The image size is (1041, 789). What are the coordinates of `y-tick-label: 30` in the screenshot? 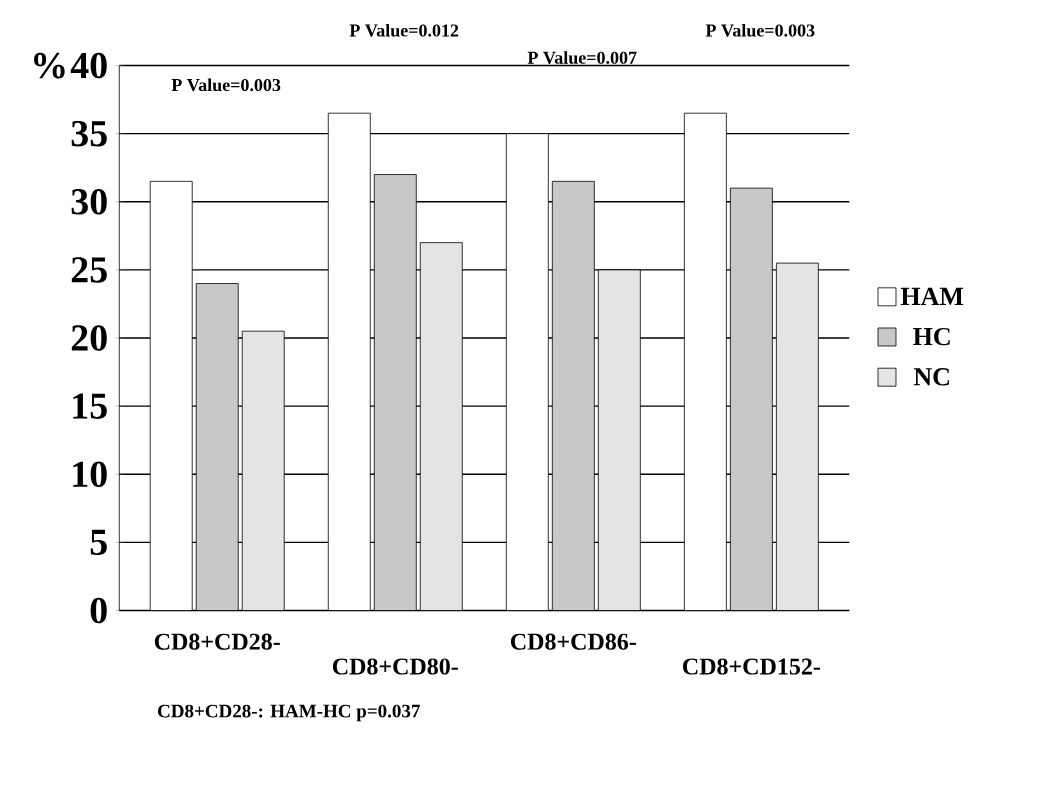 It's located at (89, 201).